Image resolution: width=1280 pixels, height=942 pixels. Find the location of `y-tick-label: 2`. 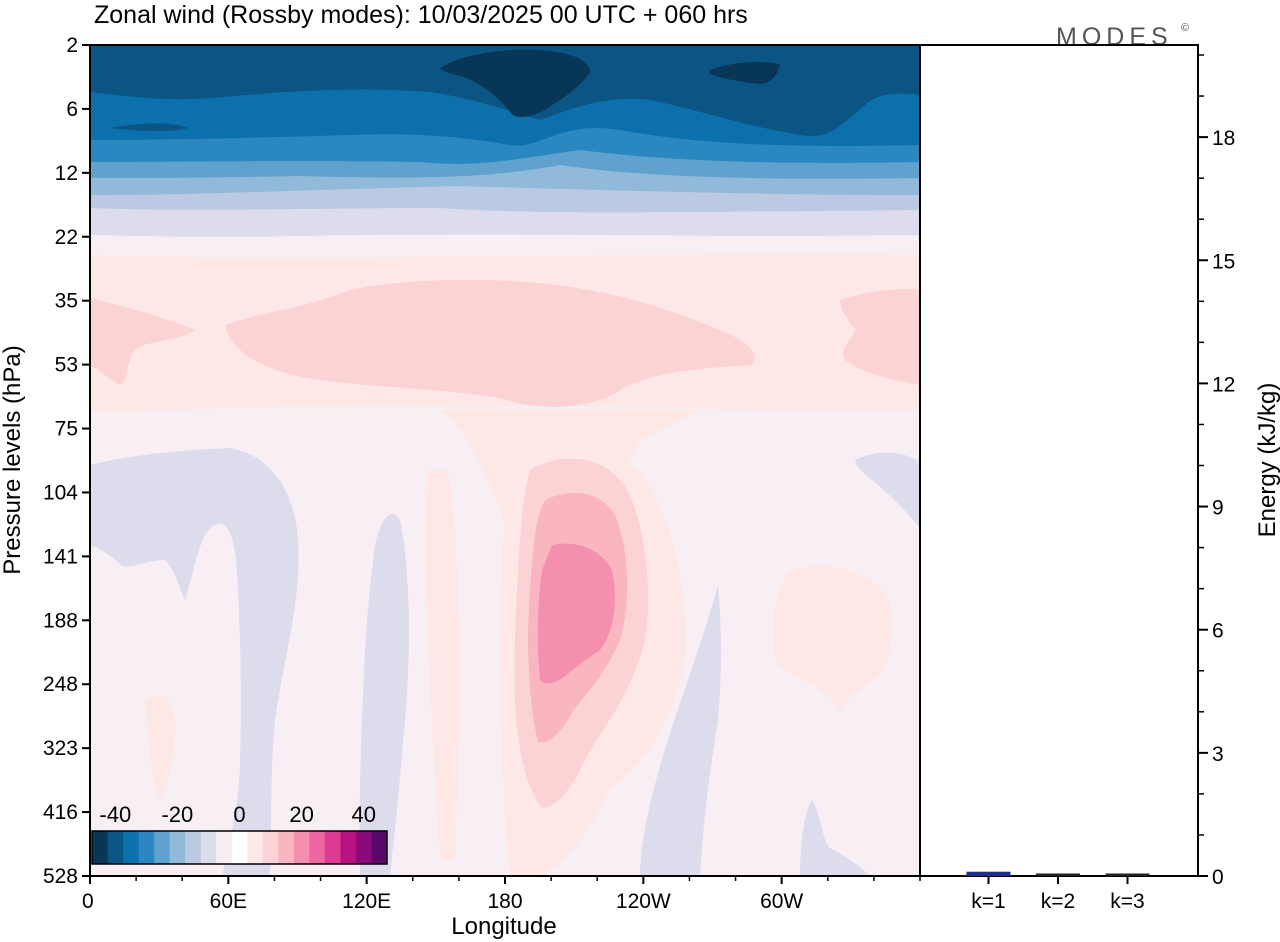

y-tick-label: 2 is located at coordinates (72, 45).